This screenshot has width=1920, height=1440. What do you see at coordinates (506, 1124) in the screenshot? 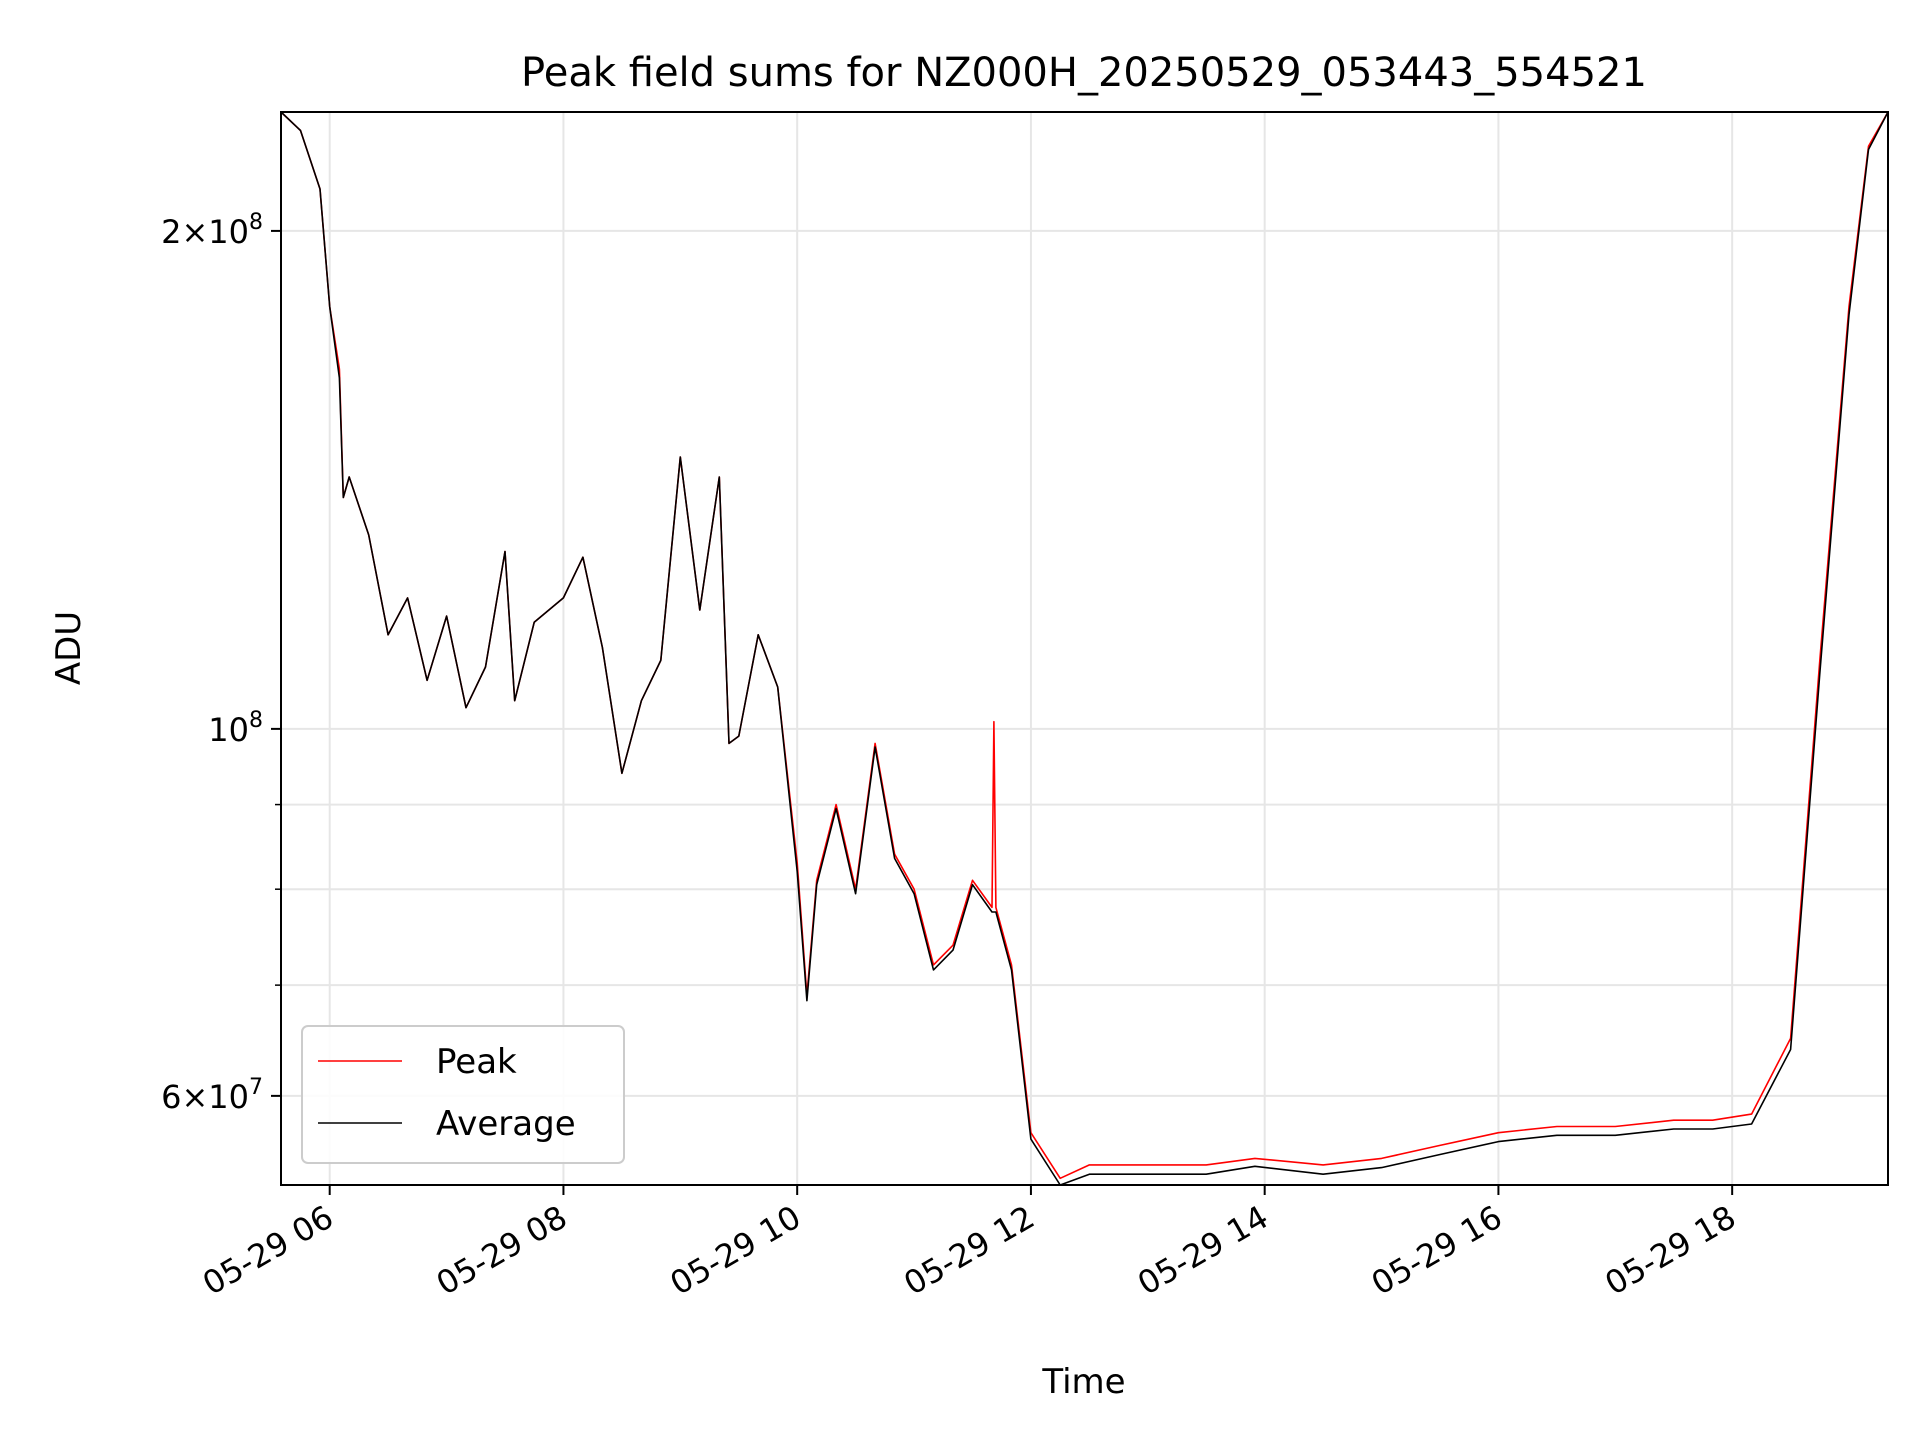
I see `legend-label-average: Average` at bounding box center [506, 1124].